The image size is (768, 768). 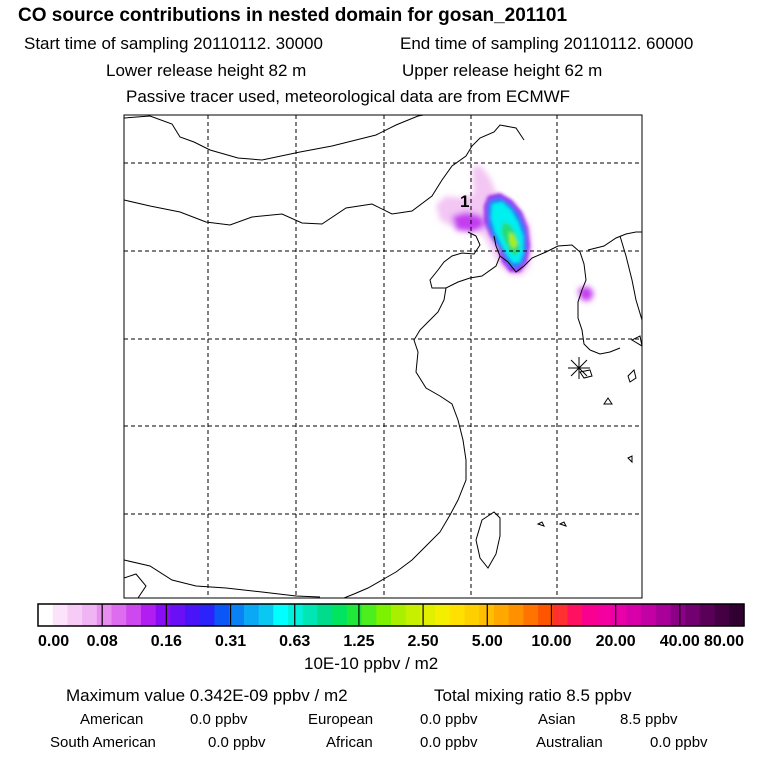 What do you see at coordinates (275, 138) in the screenshot?
I see `northern-border` at bounding box center [275, 138].